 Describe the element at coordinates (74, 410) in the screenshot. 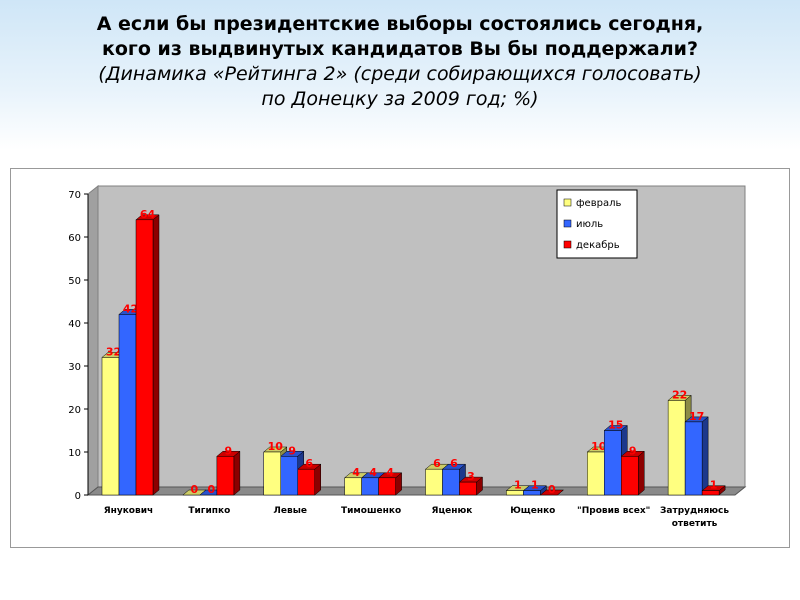

I see `y-tick-label: 20` at that location.